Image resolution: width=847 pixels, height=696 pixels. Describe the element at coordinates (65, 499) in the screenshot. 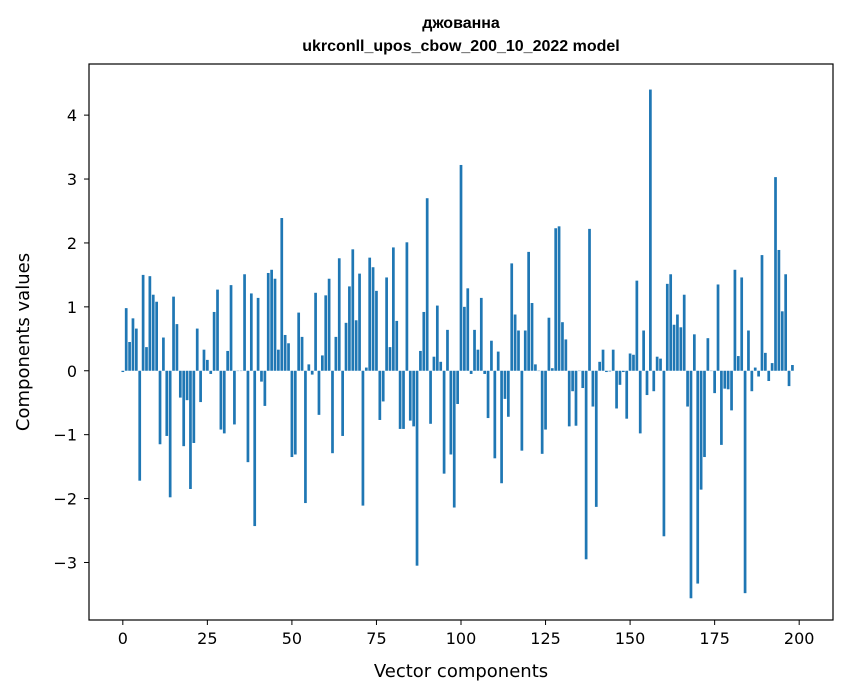

I see `y-tick-label: −2` at that location.